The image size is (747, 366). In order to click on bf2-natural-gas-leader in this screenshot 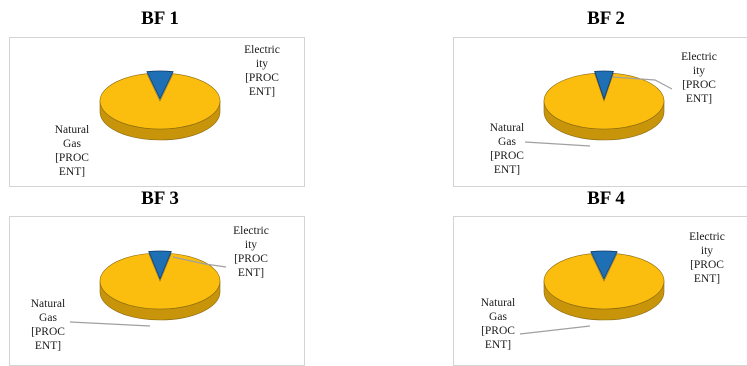, I will do `click(557, 144)`.